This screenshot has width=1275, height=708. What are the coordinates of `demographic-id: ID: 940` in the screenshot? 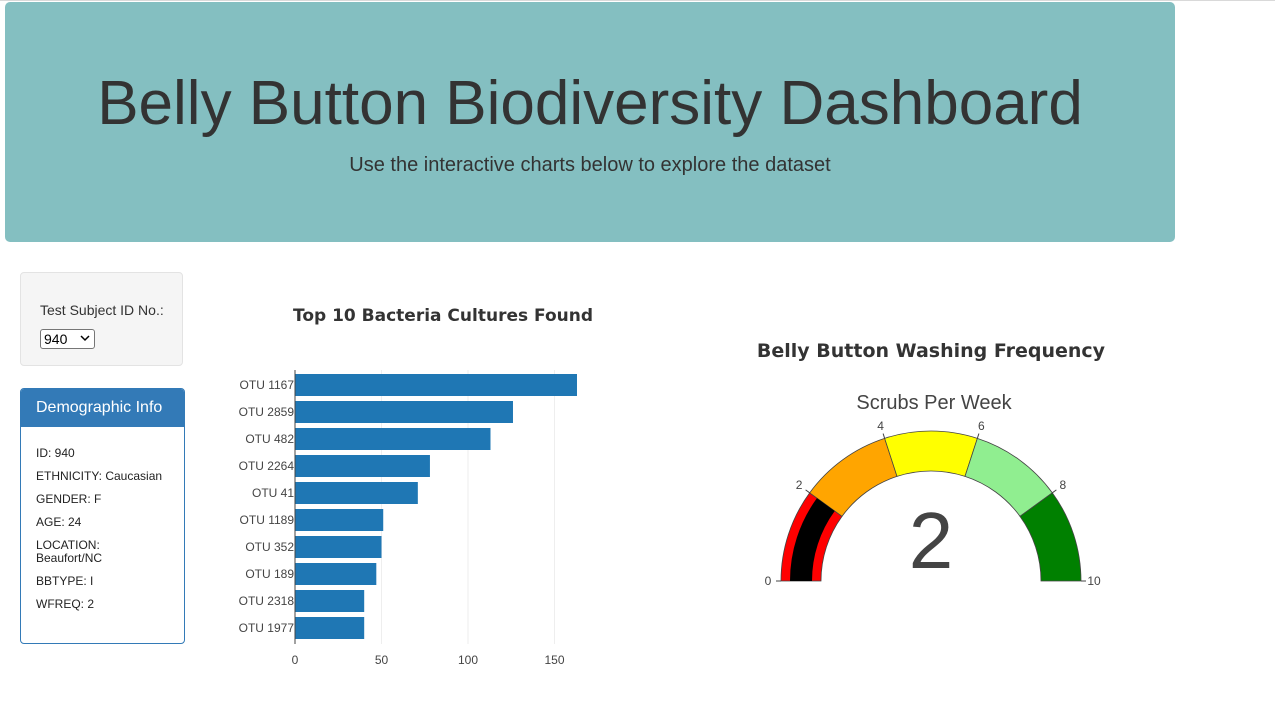 It's located at (55, 453).